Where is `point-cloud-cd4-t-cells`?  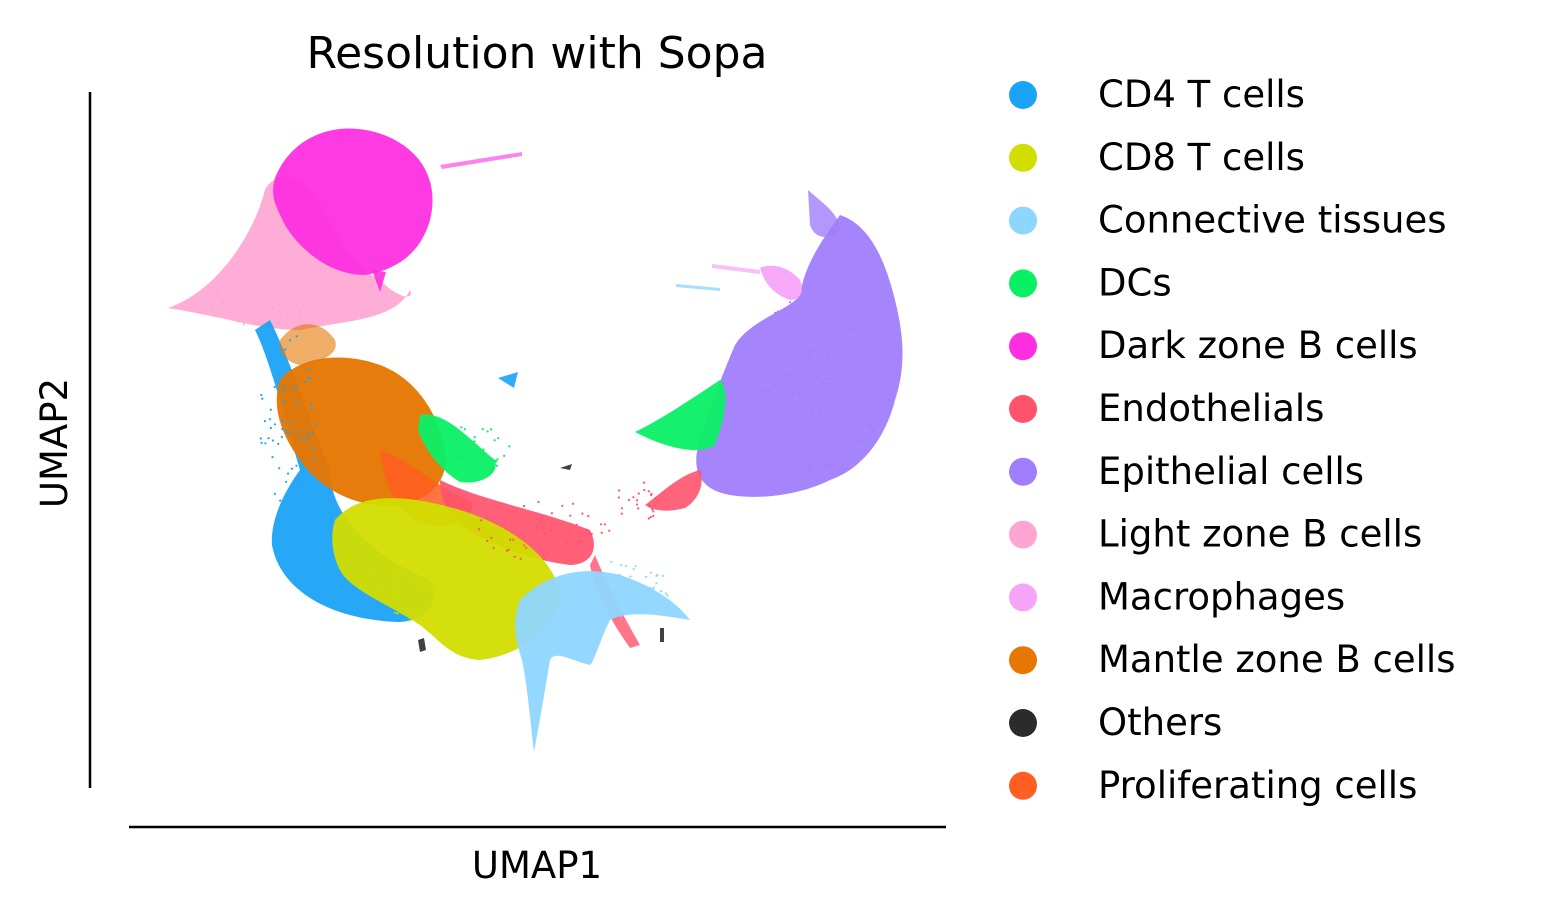
point-cloud-cd4-t-cells is located at coordinates (508, 380).